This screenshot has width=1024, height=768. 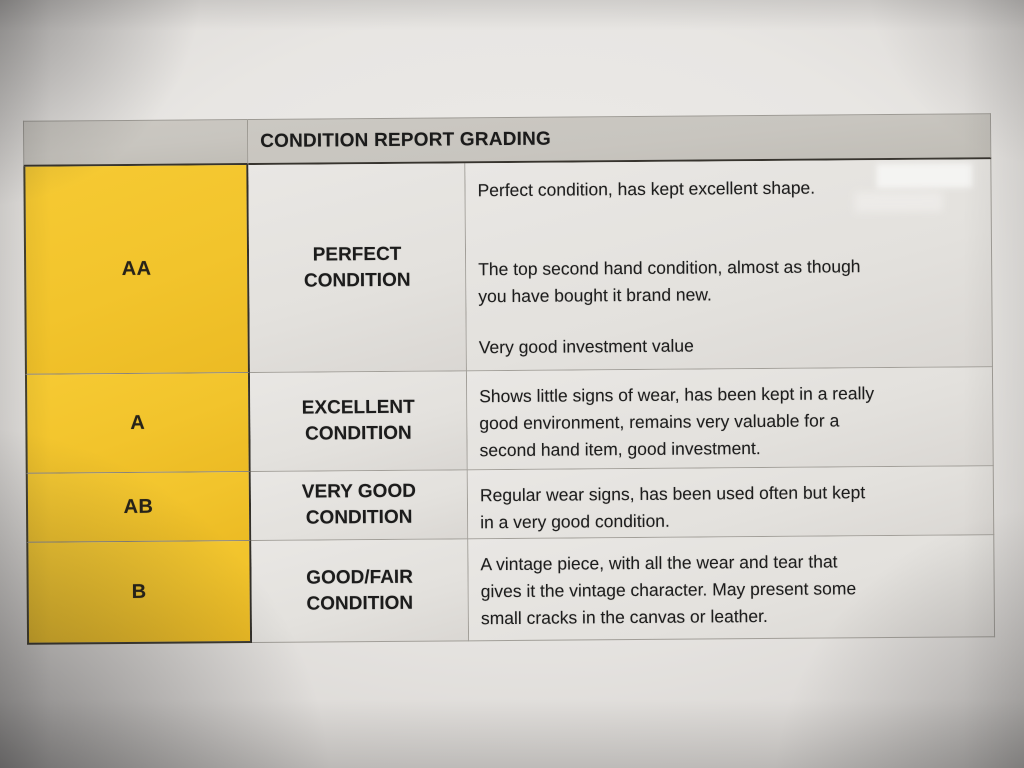 I want to click on condition-label-cell-b: GOOD/FAIR CONDITION, so click(x=360, y=591).